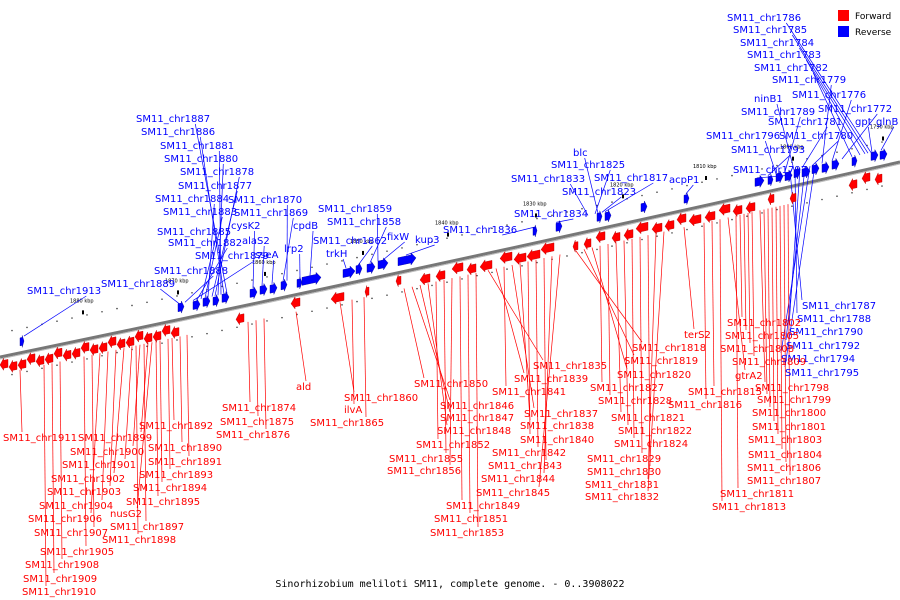 This screenshot has height=600, width=900. What do you see at coordinates (622, 497) in the screenshot?
I see `forward-gene-label: SM11_chr1832` at bounding box center [622, 497].